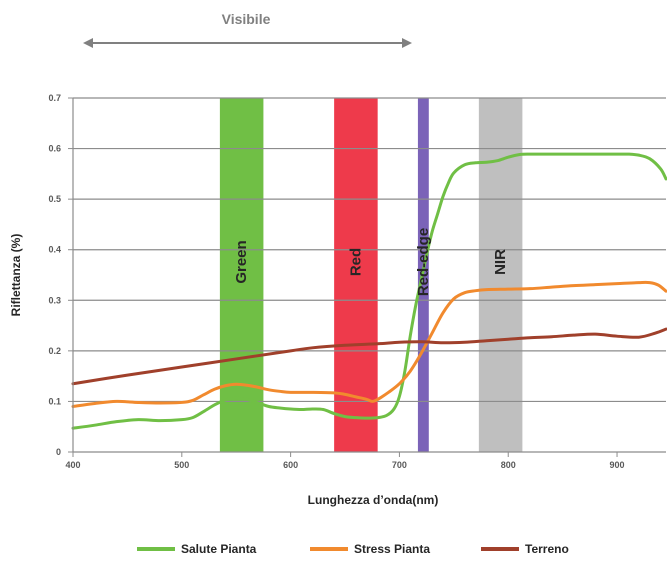 This screenshot has height=573, width=667. I want to click on series-line-terreno, so click(369, 356).